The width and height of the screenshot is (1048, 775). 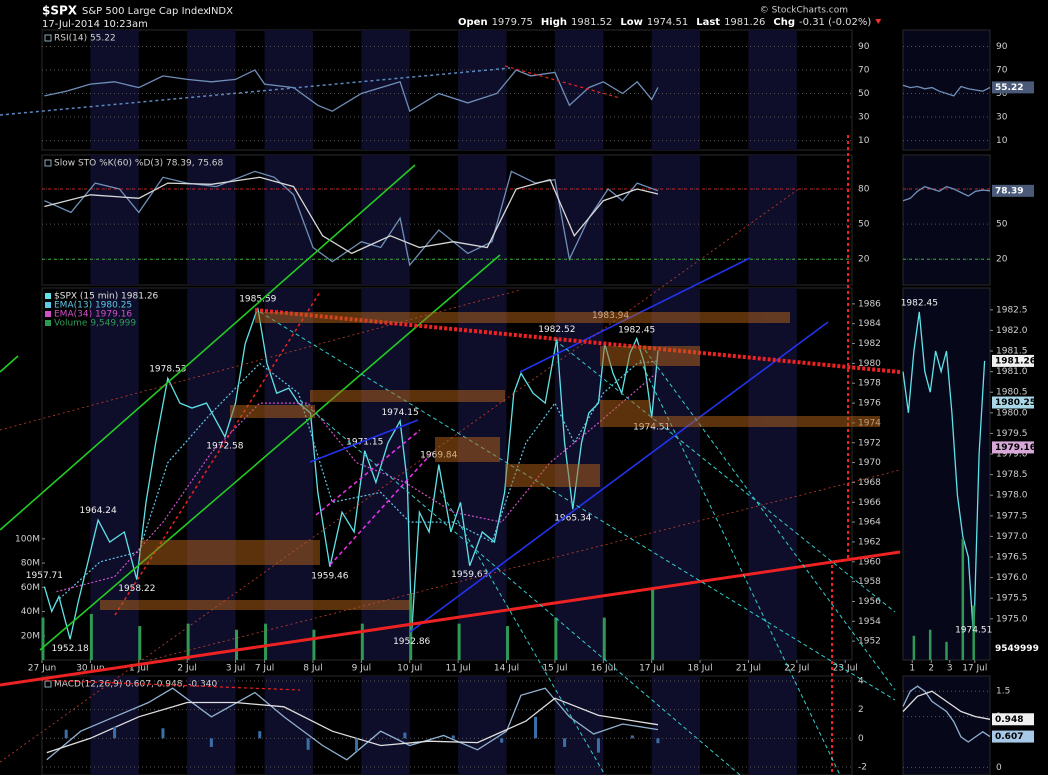 What do you see at coordinates (1009, 737) in the screenshot?
I see `value-box-label: 0.607` at bounding box center [1009, 737].